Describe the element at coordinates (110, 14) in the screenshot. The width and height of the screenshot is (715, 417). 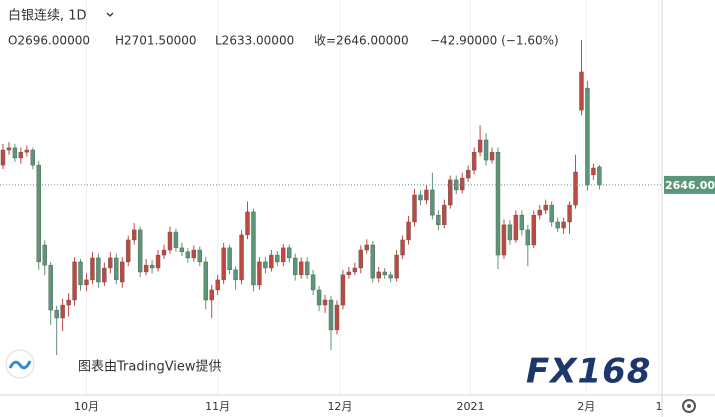
I see `interval-chevron` at that location.